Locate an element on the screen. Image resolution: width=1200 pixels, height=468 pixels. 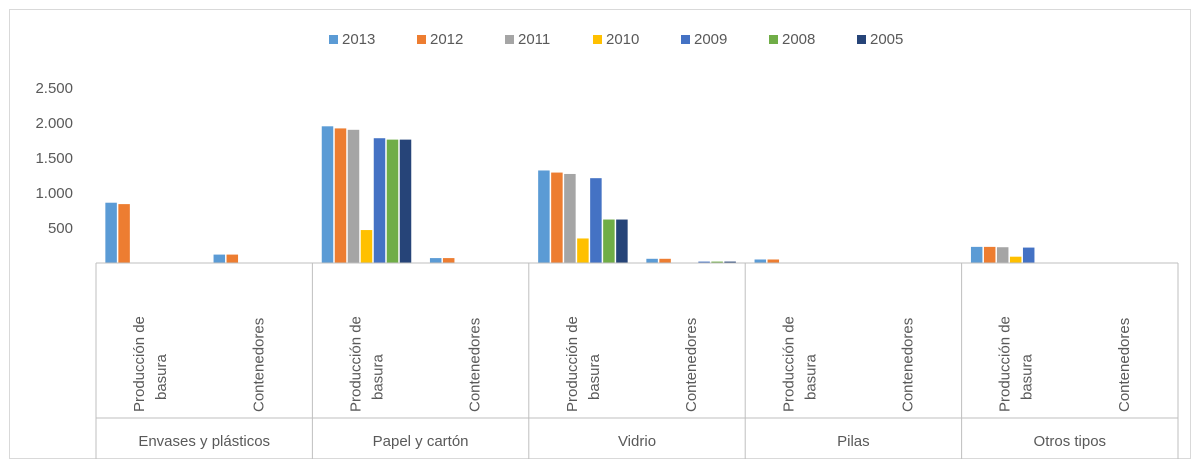
legend-item-2011: 2011 is located at coordinates (527, 39).